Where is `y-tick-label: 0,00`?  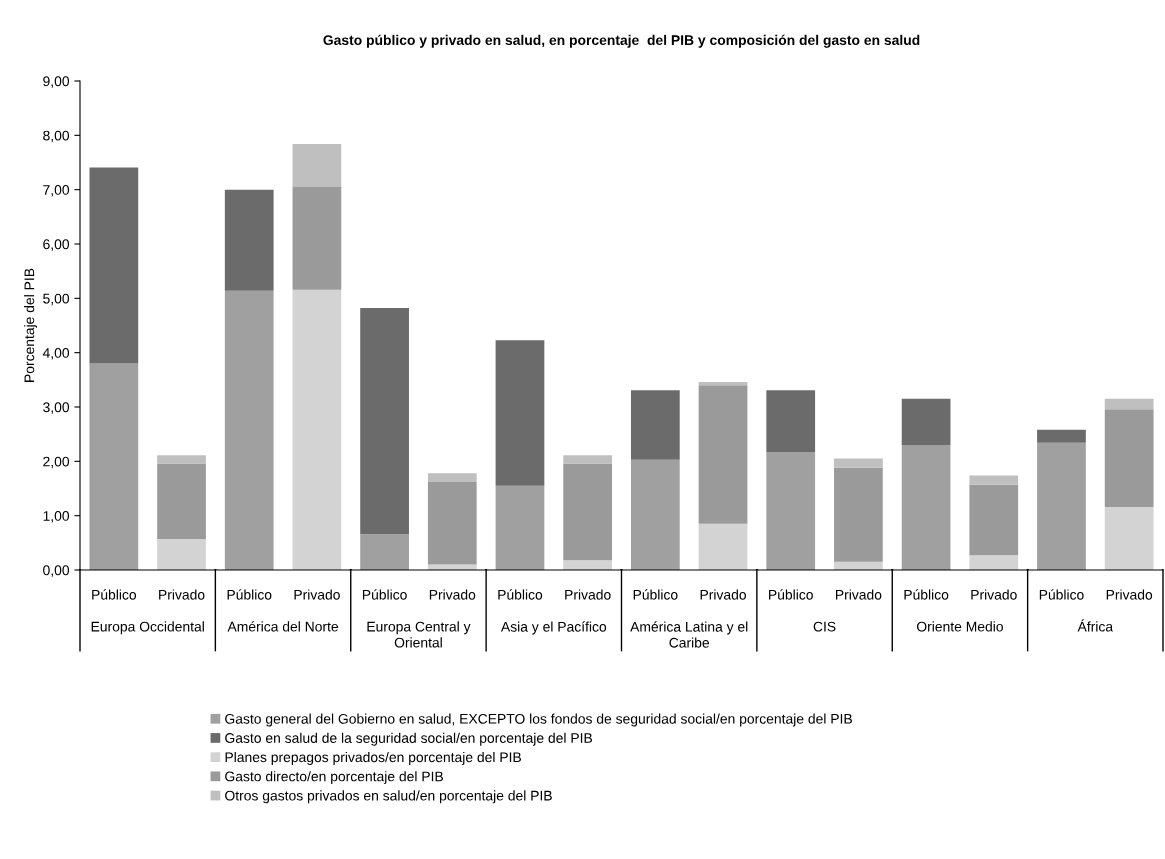 y-tick-label: 0,00 is located at coordinates (56, 571).